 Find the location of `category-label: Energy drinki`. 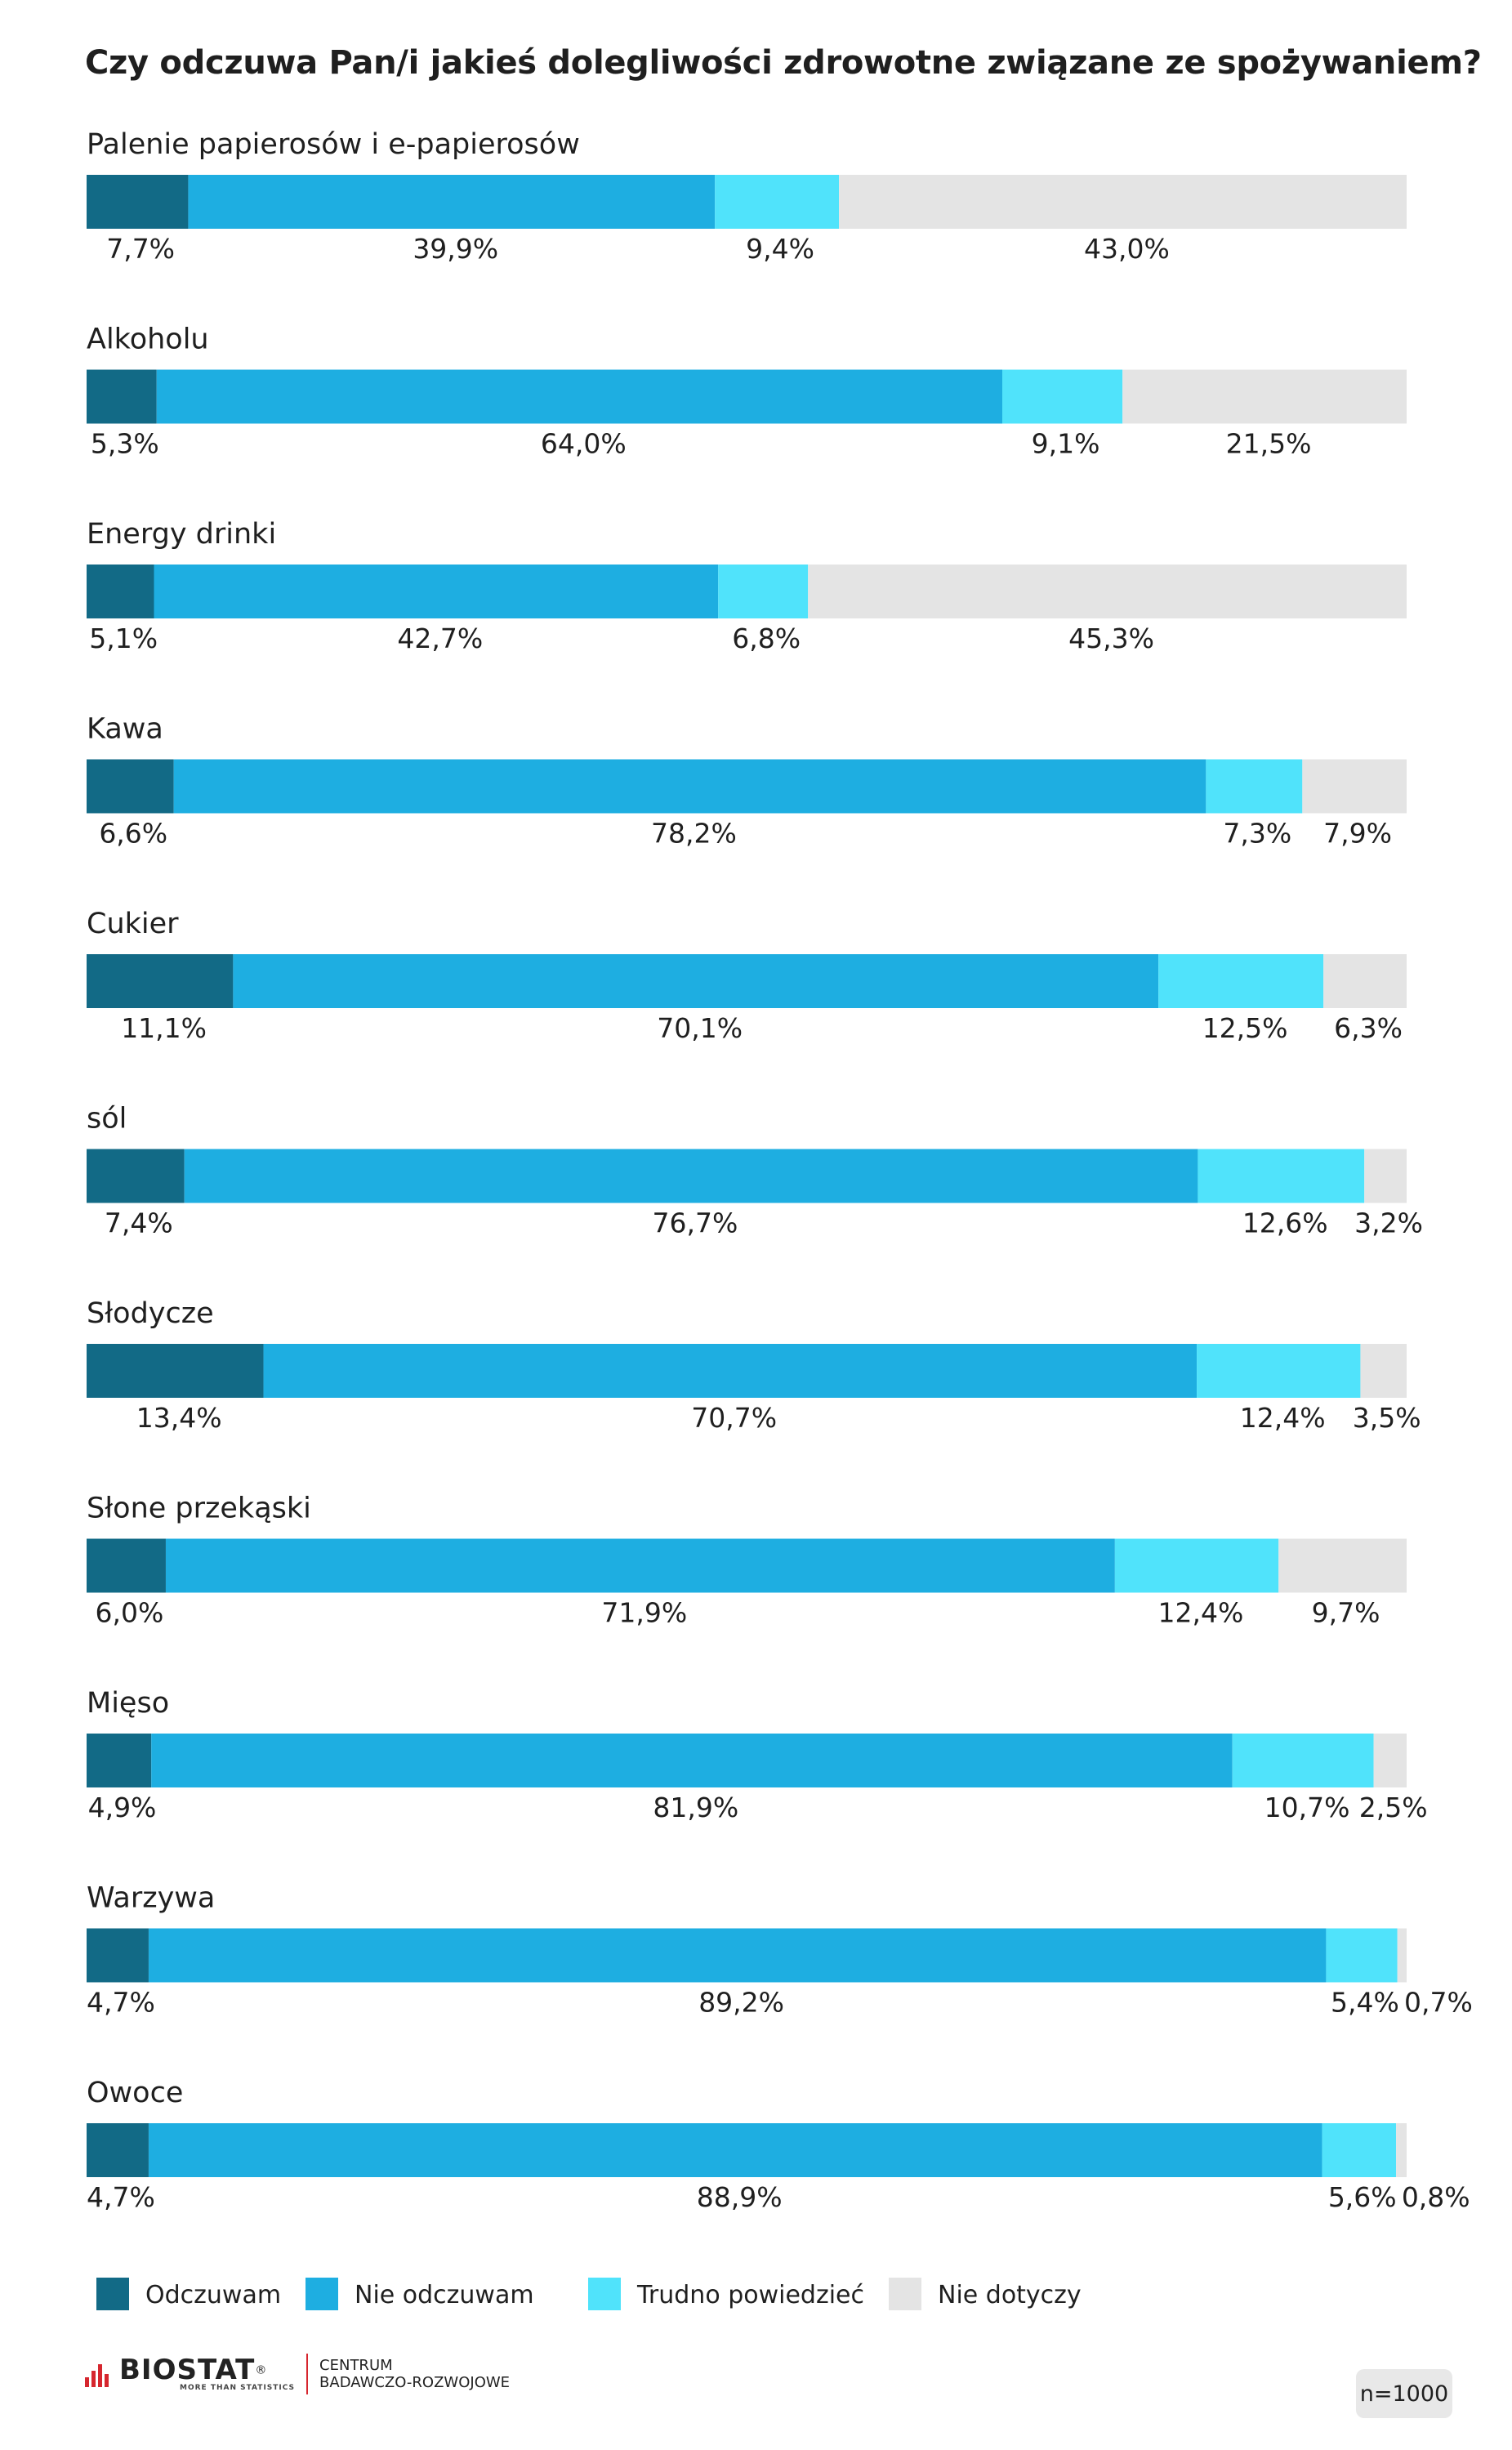

category-label: Energy drinki is located at coordinates (182, 534).